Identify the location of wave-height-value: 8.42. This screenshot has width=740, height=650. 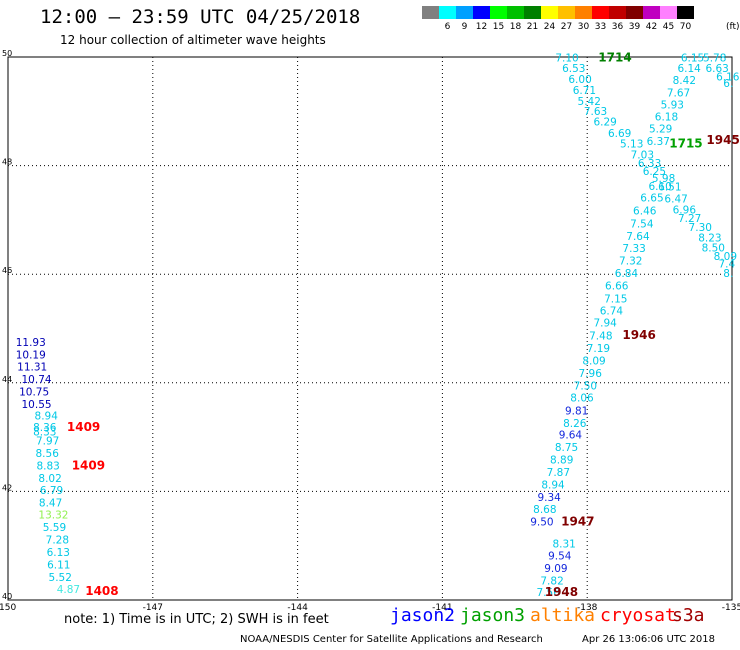
(684, 81).